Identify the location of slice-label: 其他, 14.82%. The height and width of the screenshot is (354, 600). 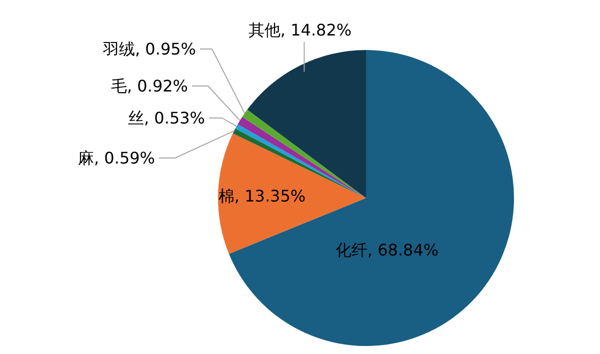
(300, 30).